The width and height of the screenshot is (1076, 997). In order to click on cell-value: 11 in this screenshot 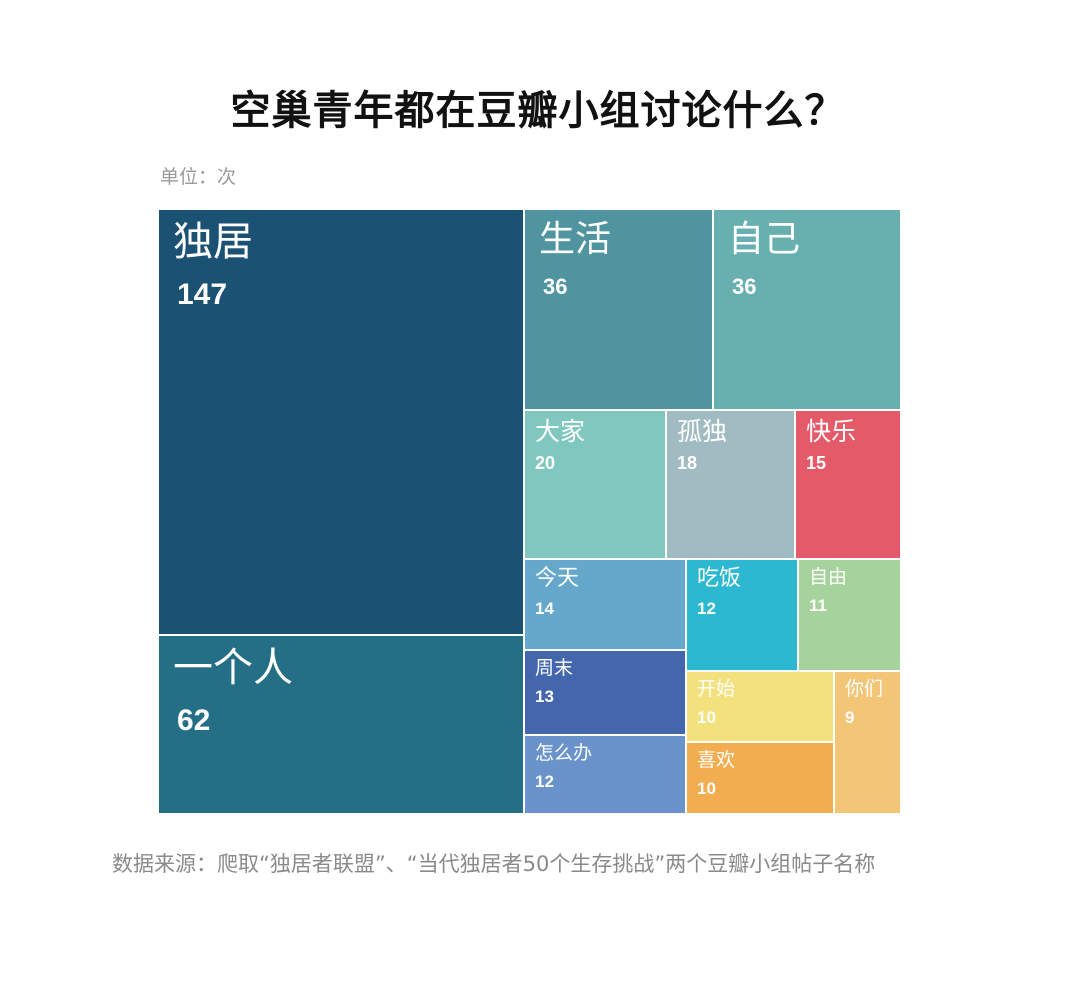, I will do `click(818, 605)`.